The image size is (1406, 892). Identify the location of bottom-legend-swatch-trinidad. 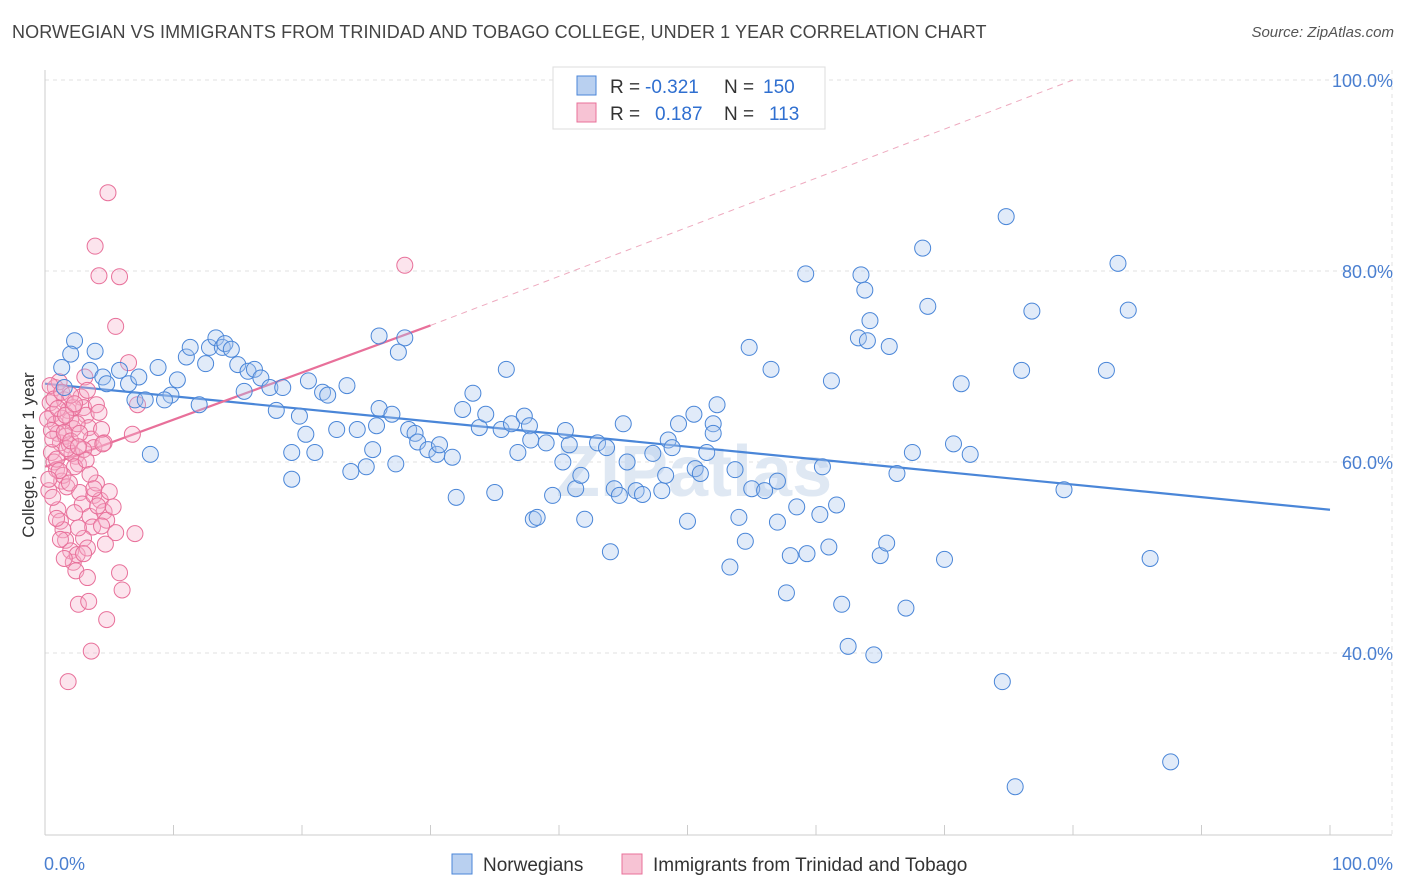
(632, 864).